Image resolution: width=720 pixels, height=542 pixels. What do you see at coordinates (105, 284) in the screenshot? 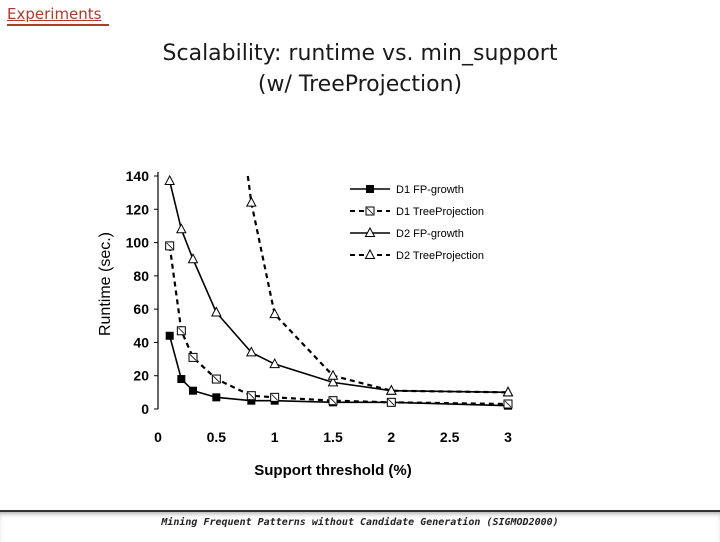
I see `y-axis-label: Runtime (sec.)` at bounding box center [105, 284].